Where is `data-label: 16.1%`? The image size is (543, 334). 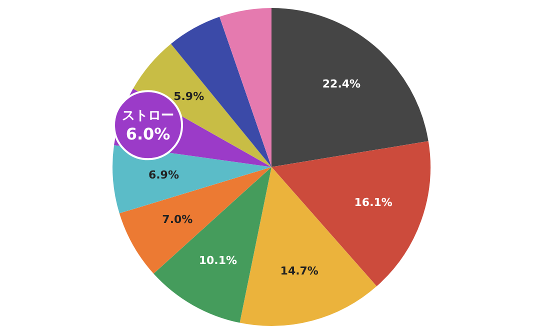 data-label: 16.1% is located at coordinates (373, 203).